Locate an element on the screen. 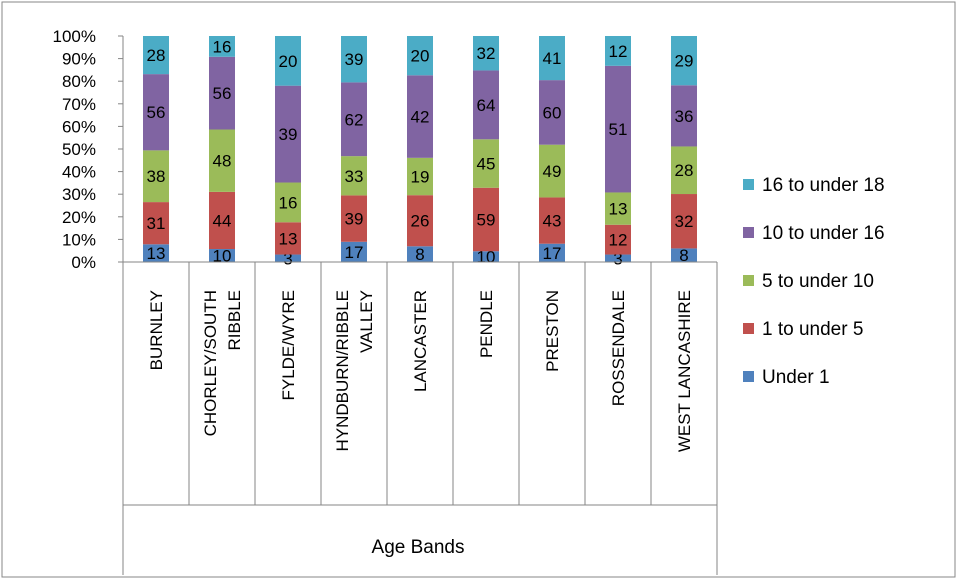  y-tick-label: 10% is located at coordinates (79, 239).